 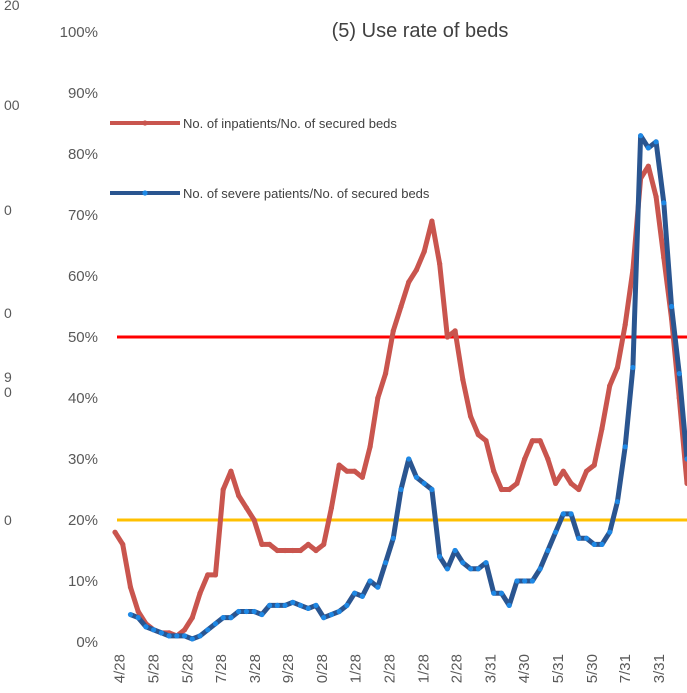 What do you see at coordinates (8, 377) in the screenshot?
I see `axis-fragment: 9` at bounding box center [8, 377].